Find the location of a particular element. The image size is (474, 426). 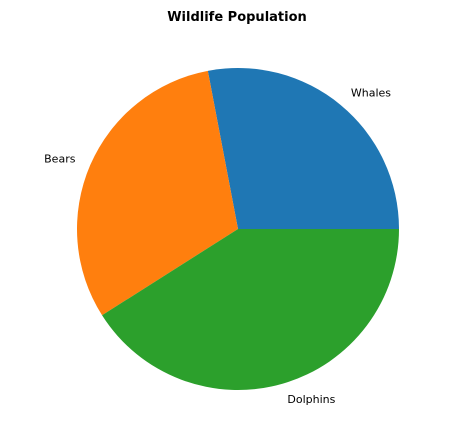

slice-label-dolphins: Dolphins is located at coordinates (311, 399).